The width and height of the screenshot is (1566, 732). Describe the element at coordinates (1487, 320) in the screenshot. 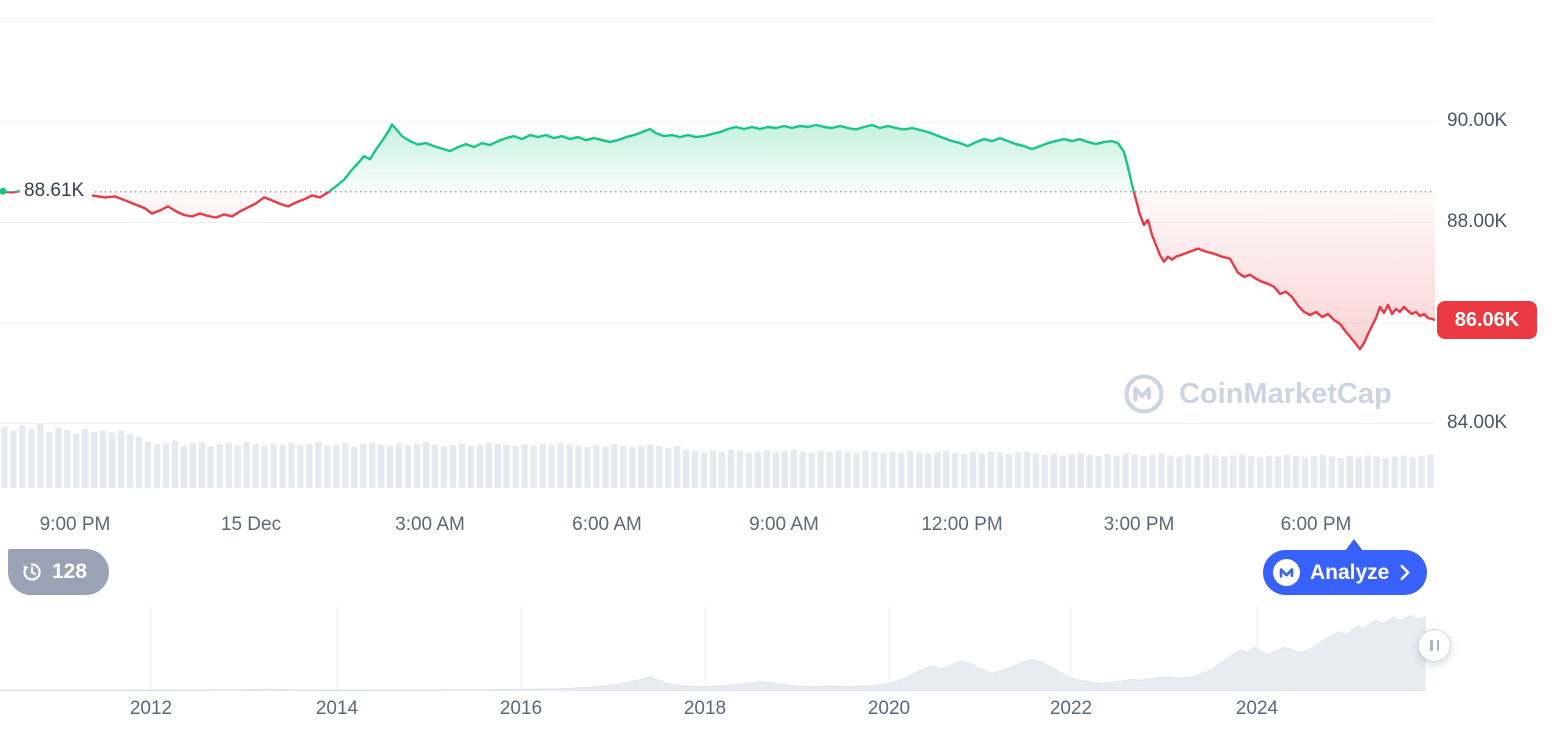

I see `current-price-badge: 86.06K` at that location.